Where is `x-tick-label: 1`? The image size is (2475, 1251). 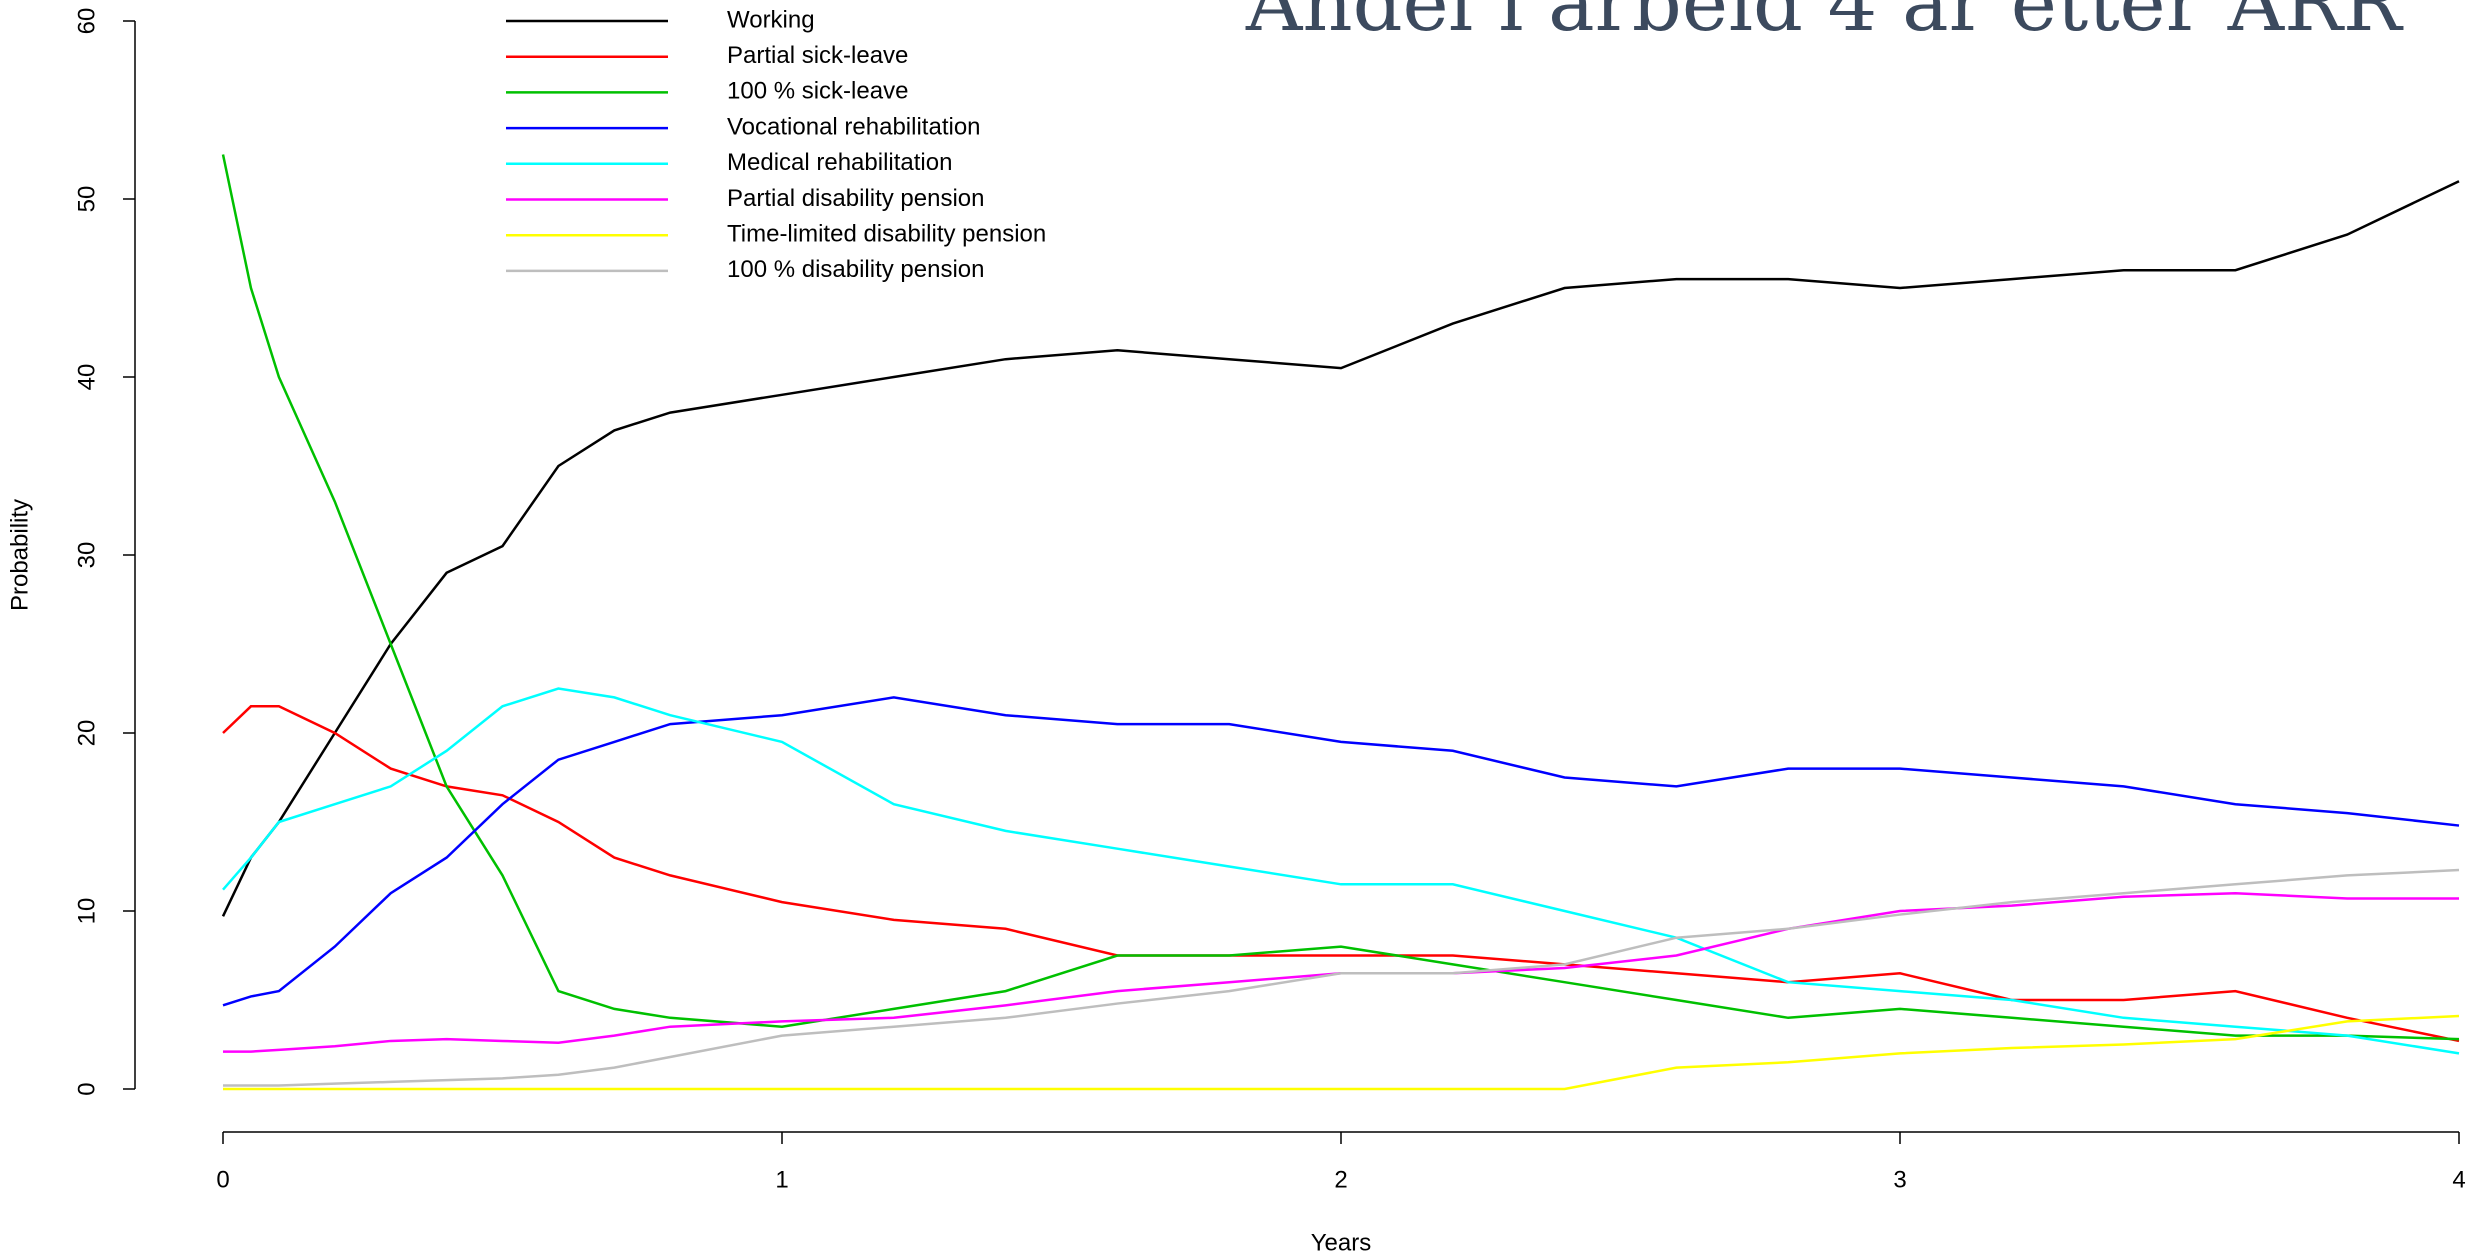 x-tick-label: 1 is located at coordinates (781, 1179).